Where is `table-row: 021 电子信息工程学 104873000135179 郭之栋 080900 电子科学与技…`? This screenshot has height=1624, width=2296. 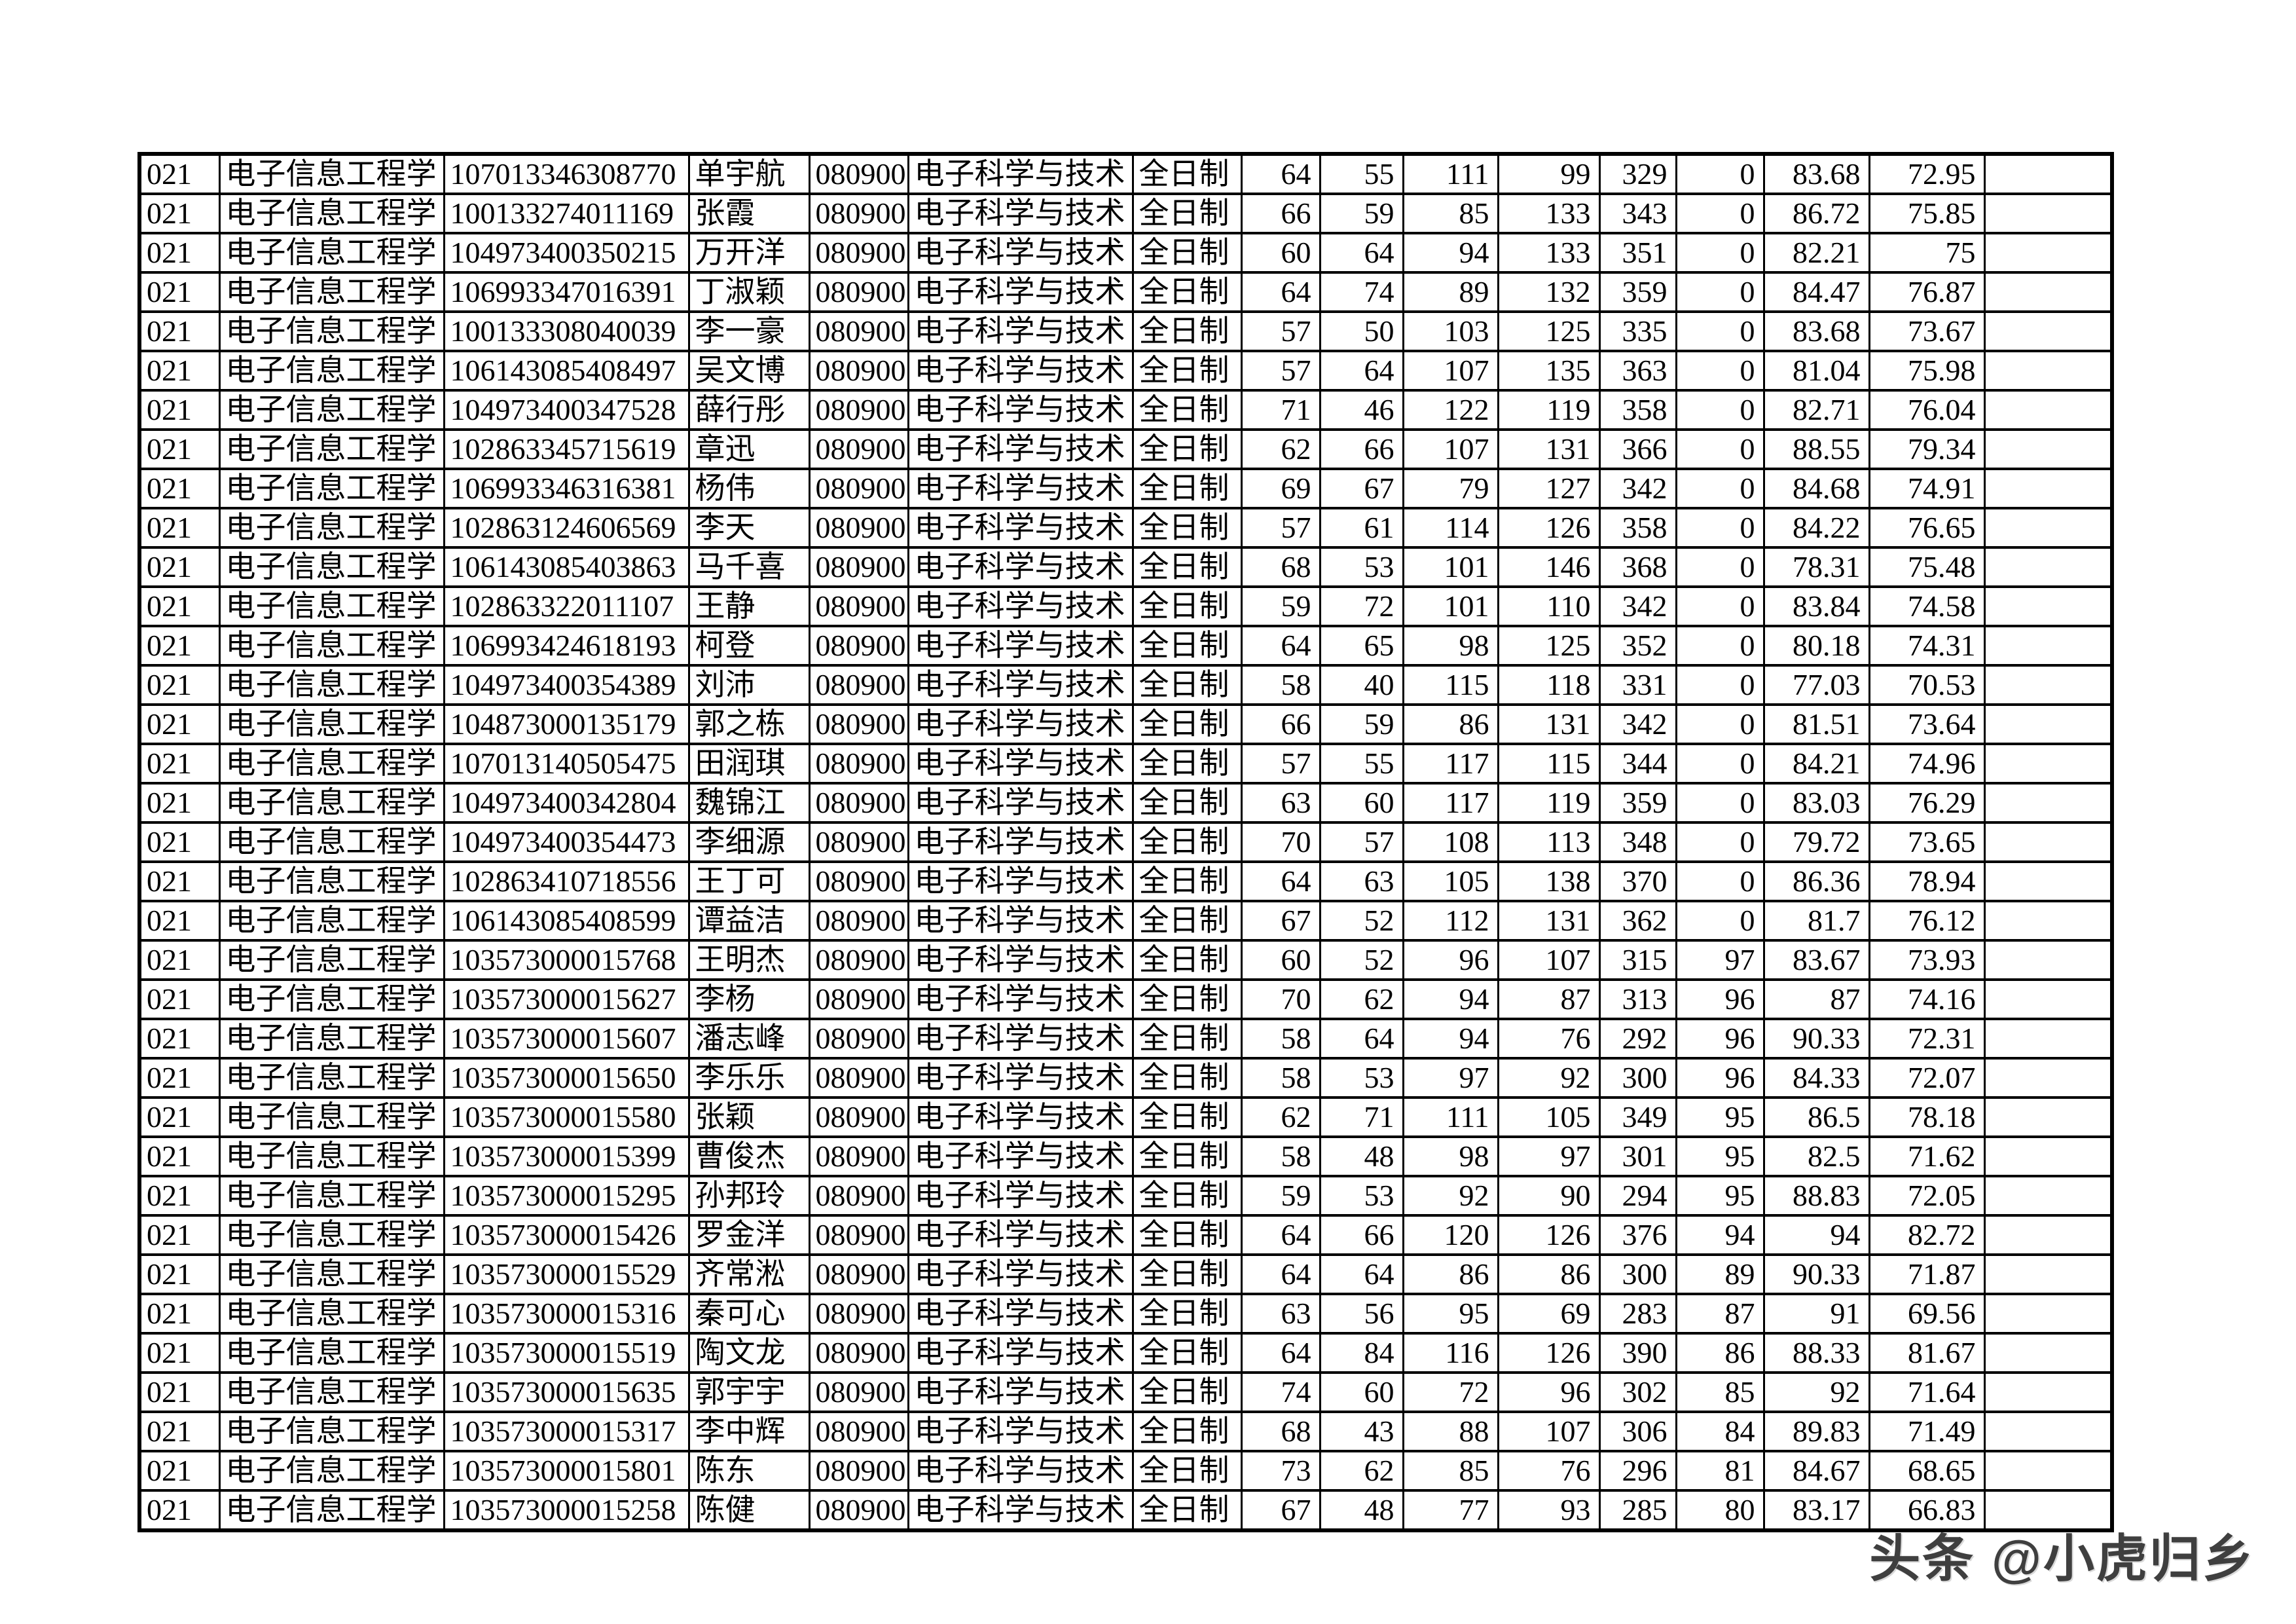
table-row: 021 电子信息工程学 104873000135179 郭之栋 080900 电子科学与技… is located at coordinates (1125, 724).